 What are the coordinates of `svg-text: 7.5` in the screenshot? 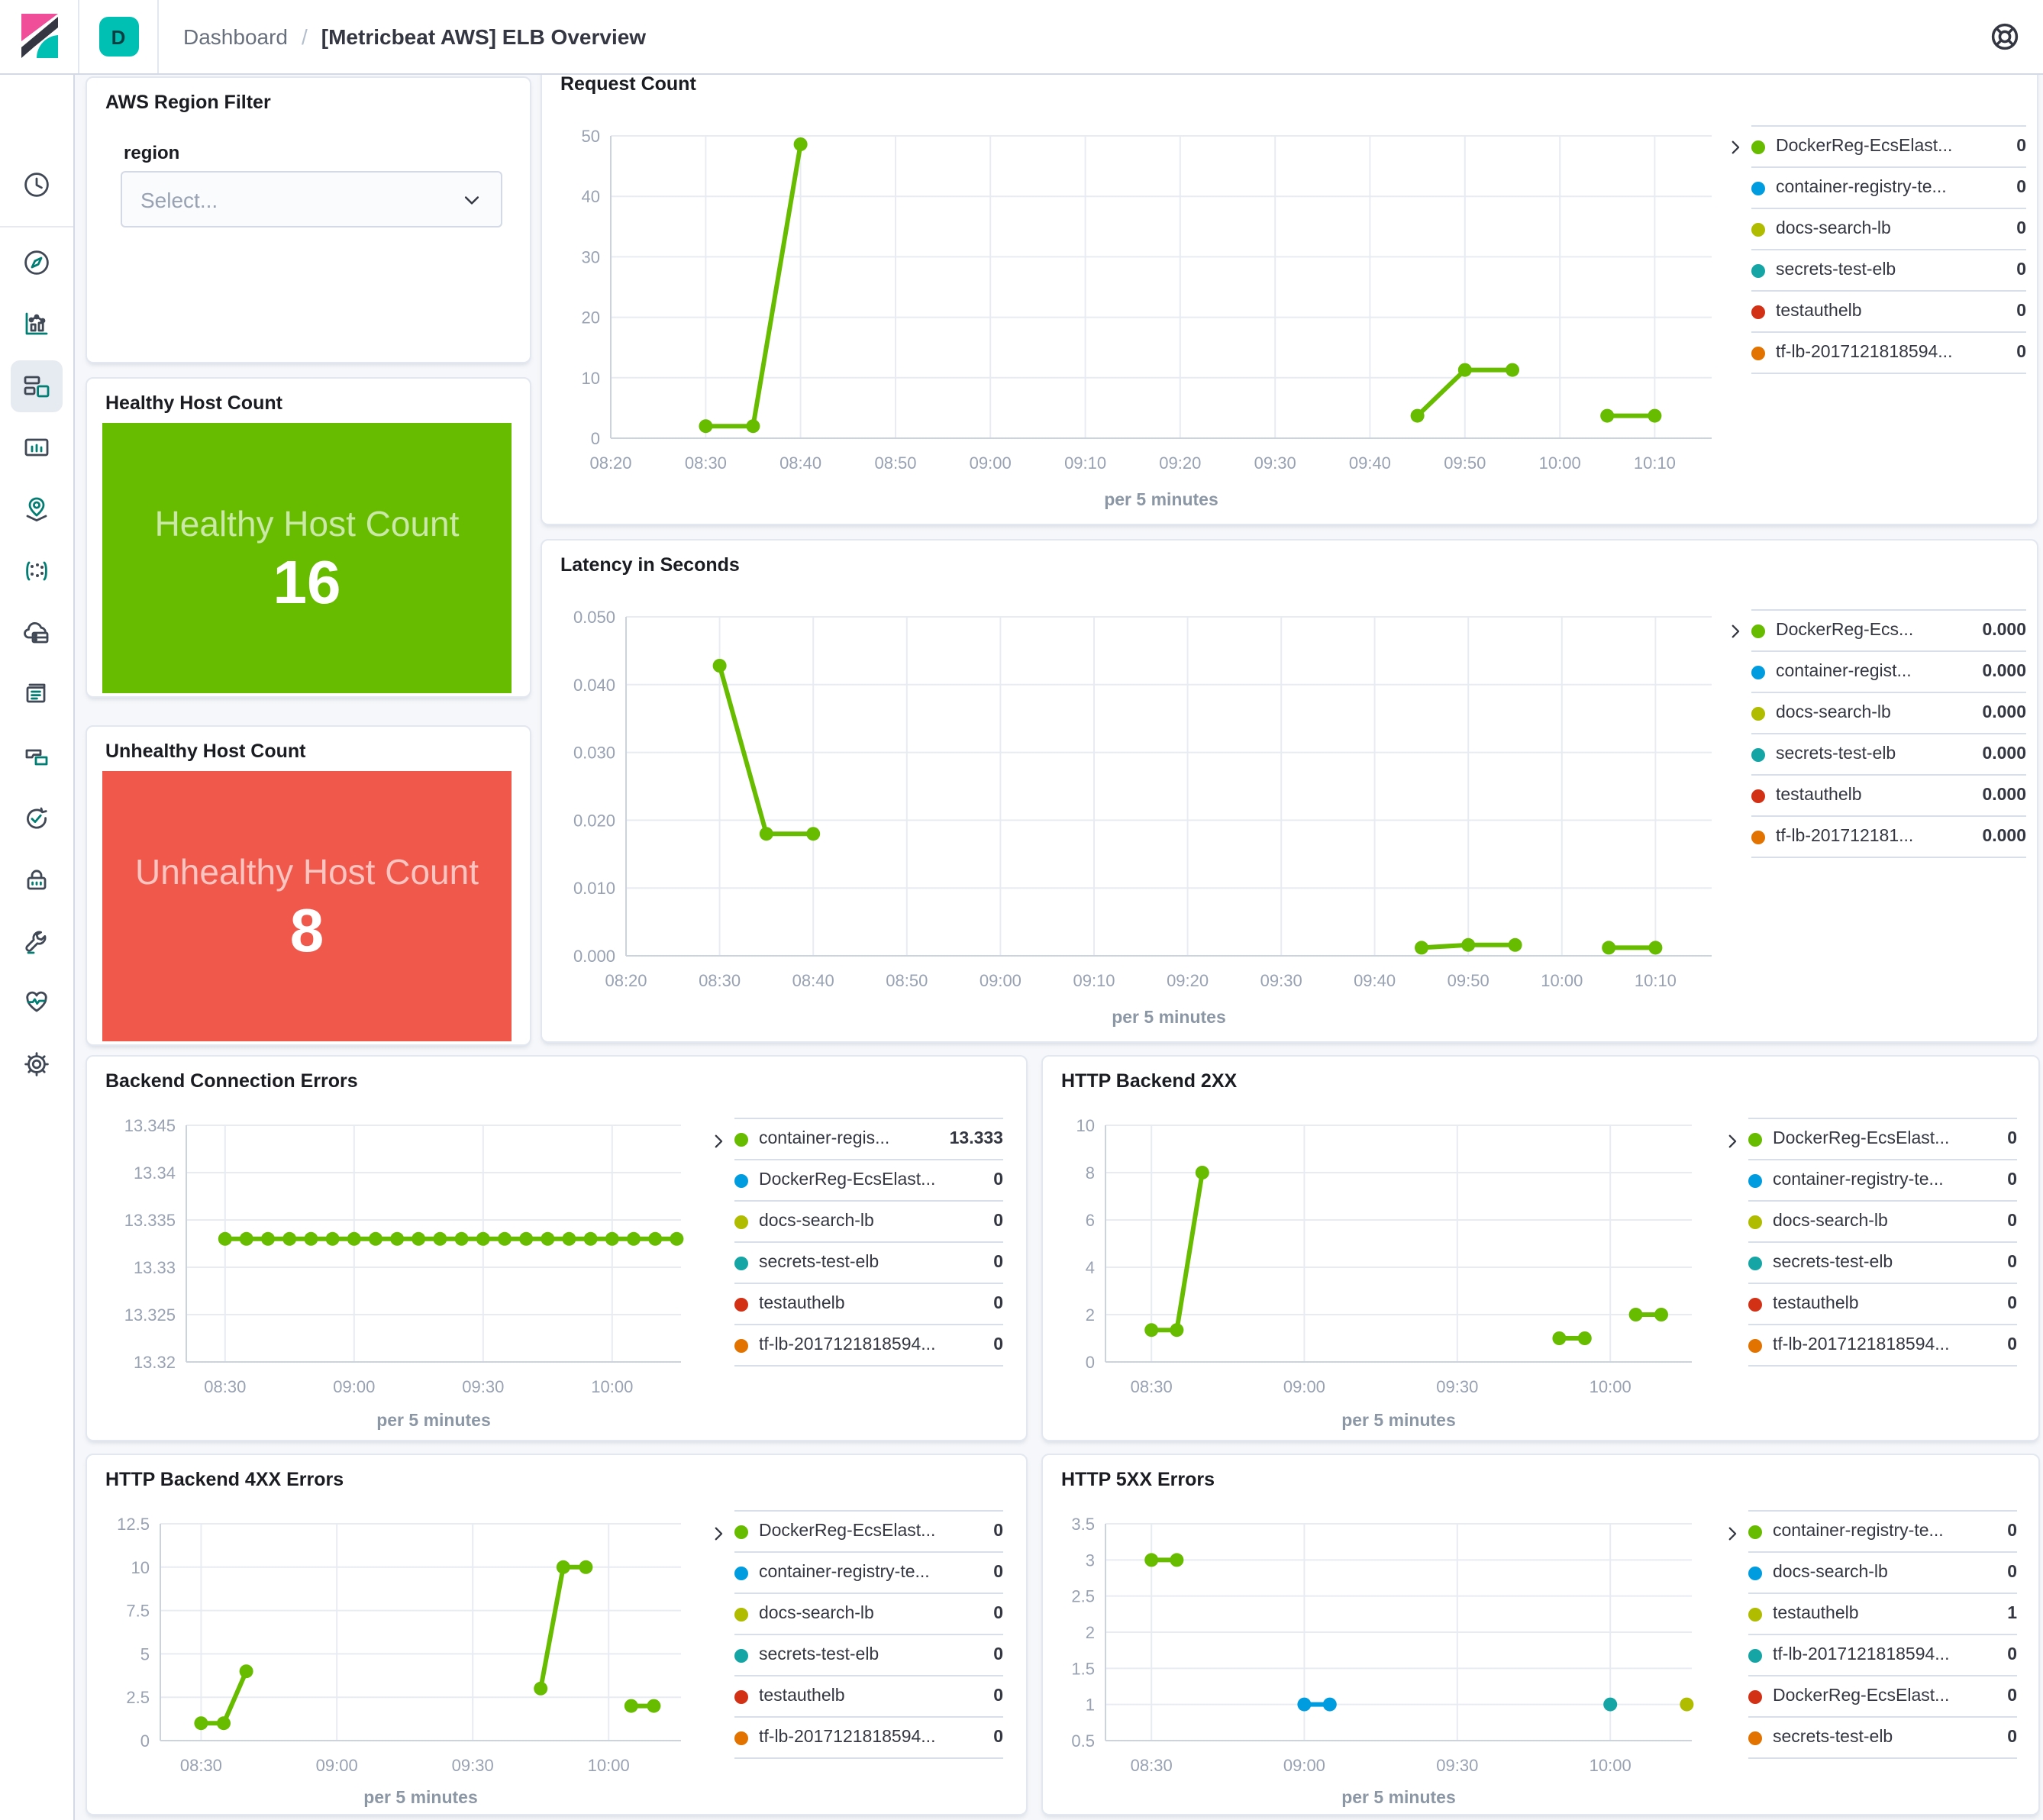 It's located at (138, 1611).